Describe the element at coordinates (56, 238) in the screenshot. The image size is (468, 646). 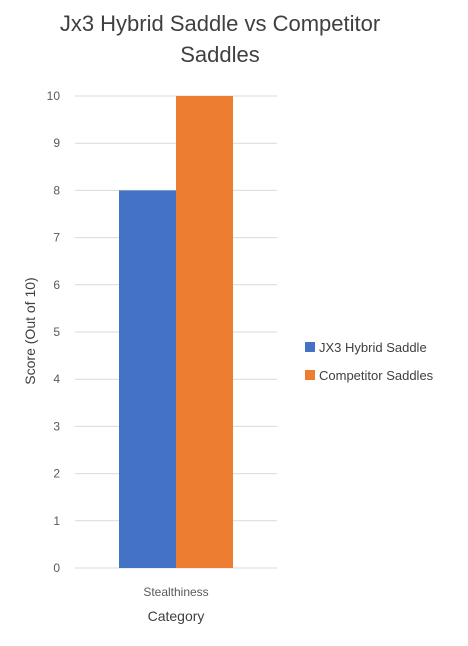
I see `y-tick-label-7: 7` at that location.